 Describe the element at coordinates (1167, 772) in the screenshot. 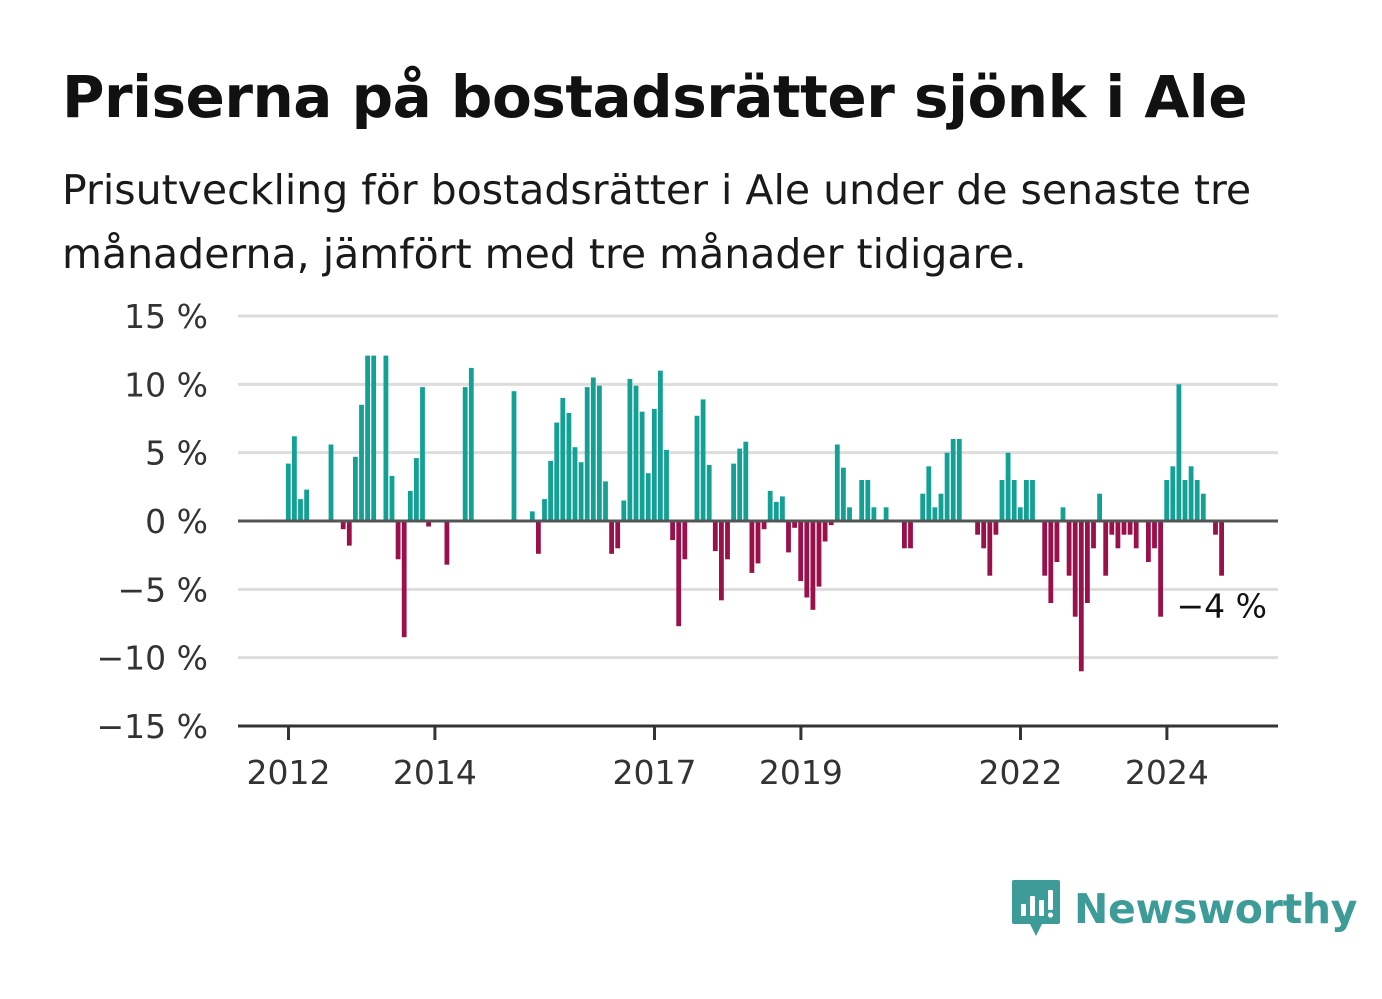

I see `x-tick-label: 2024` at that location.